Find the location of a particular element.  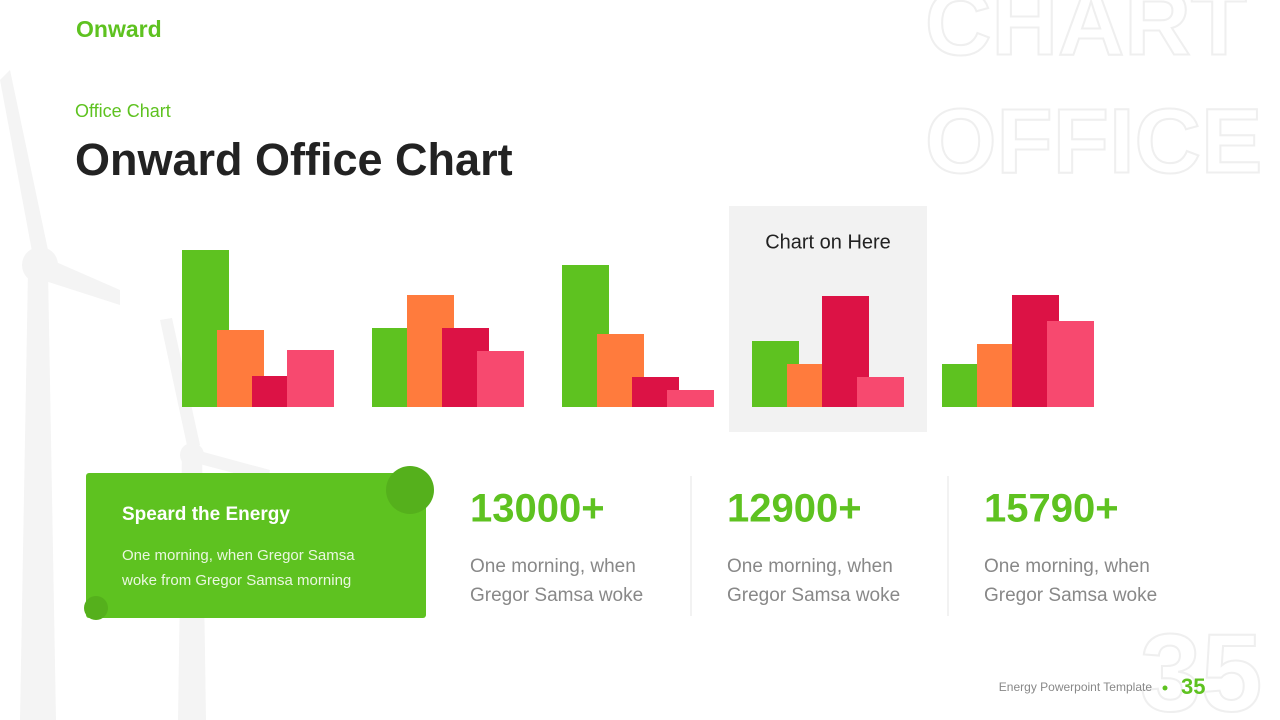

watermark: OFFICE is located at coordinates (1093, 141).